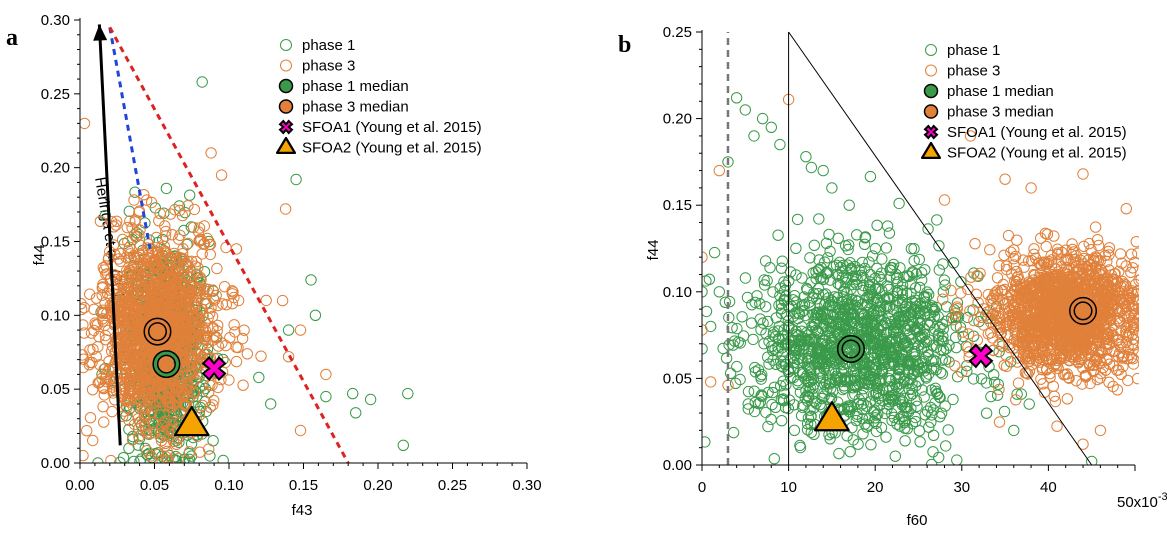 The width and height of the screenshot is (1167, 535). I want to click on panel-a-legend-marker, so click(286, 127).